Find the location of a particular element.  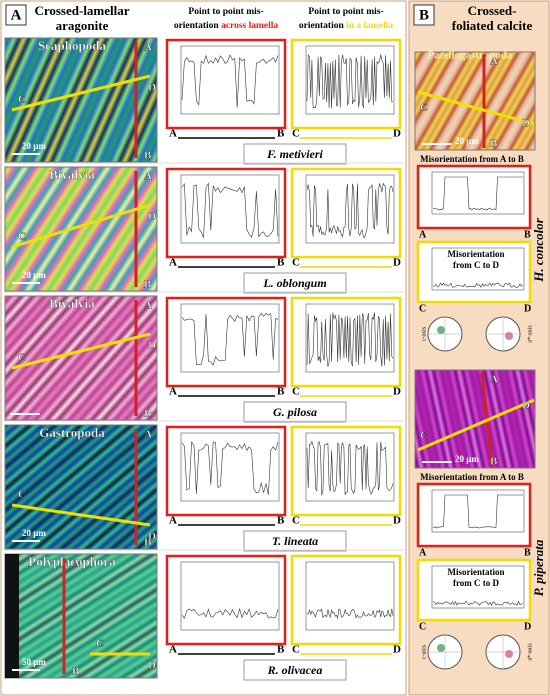

axis-label: c-axis is located at coordinates (424, 333).